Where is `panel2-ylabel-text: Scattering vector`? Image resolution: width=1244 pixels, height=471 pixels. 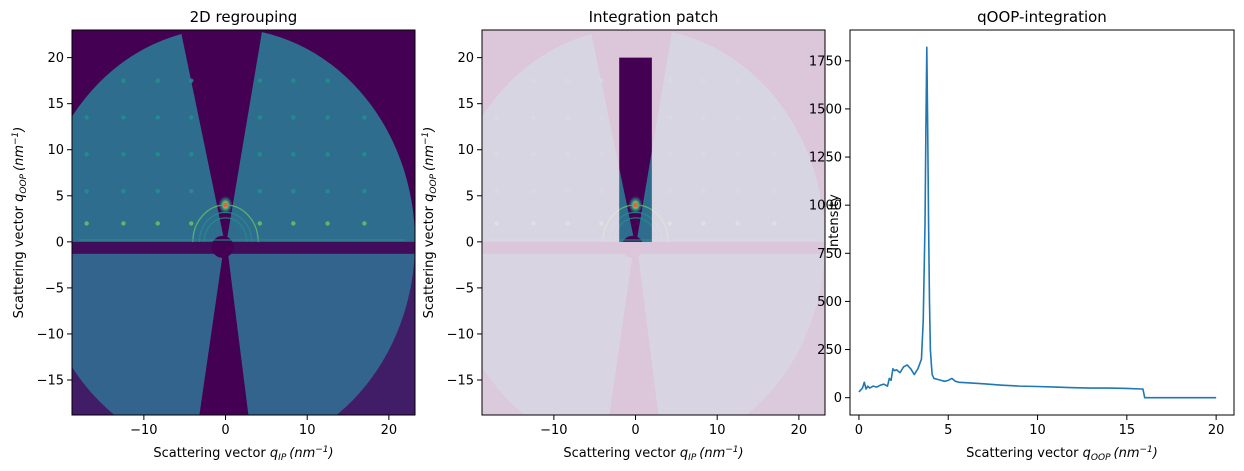 panel2-ylabel-text: Scattering vector is located at coordinates (429, 260).